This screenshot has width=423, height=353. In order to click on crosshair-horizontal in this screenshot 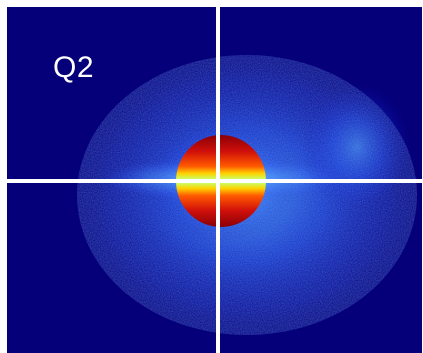, I will do `click(214, 181)`.